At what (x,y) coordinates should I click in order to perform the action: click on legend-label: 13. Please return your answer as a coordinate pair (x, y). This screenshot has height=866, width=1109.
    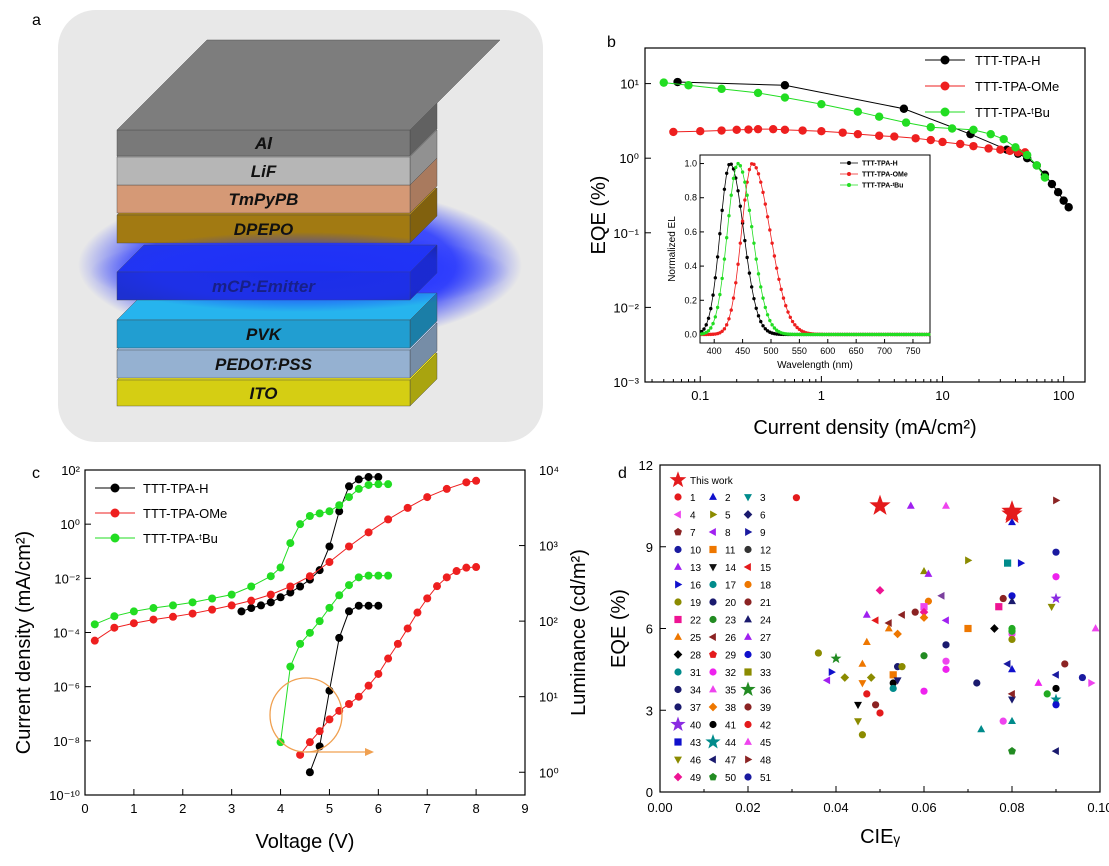
    Looking at the image, I should click on (696, 568).